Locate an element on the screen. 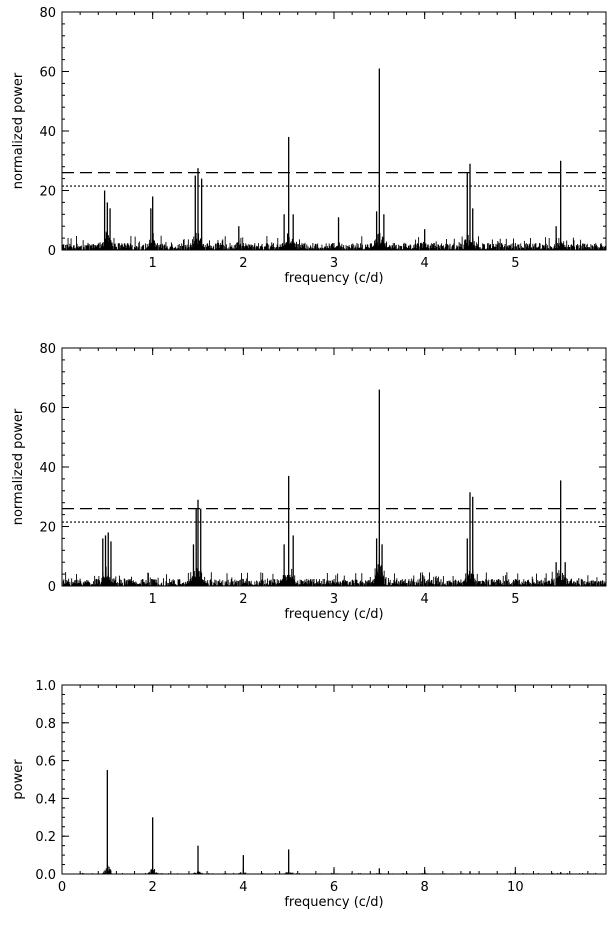 Image resolution: width=616 pixels, height=927 pixels. y-tick-label: 0.8 is located at coordinates (45, 724).